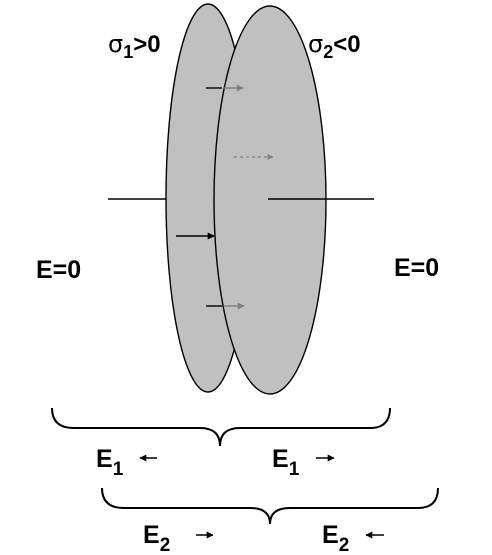 The width and height of the screenshot is (492, 555). Describe the element at coordinates (286, 462) in the screenshot. I see `e1-label-right: E1` at that location.